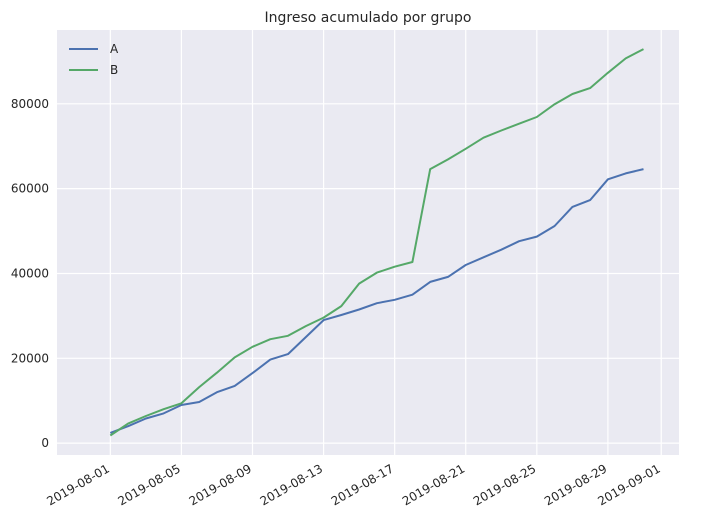 The width and height of the screenshot is (713, 521). I want to click on x-tick-label: 2019-08-21, so click(433, 484).